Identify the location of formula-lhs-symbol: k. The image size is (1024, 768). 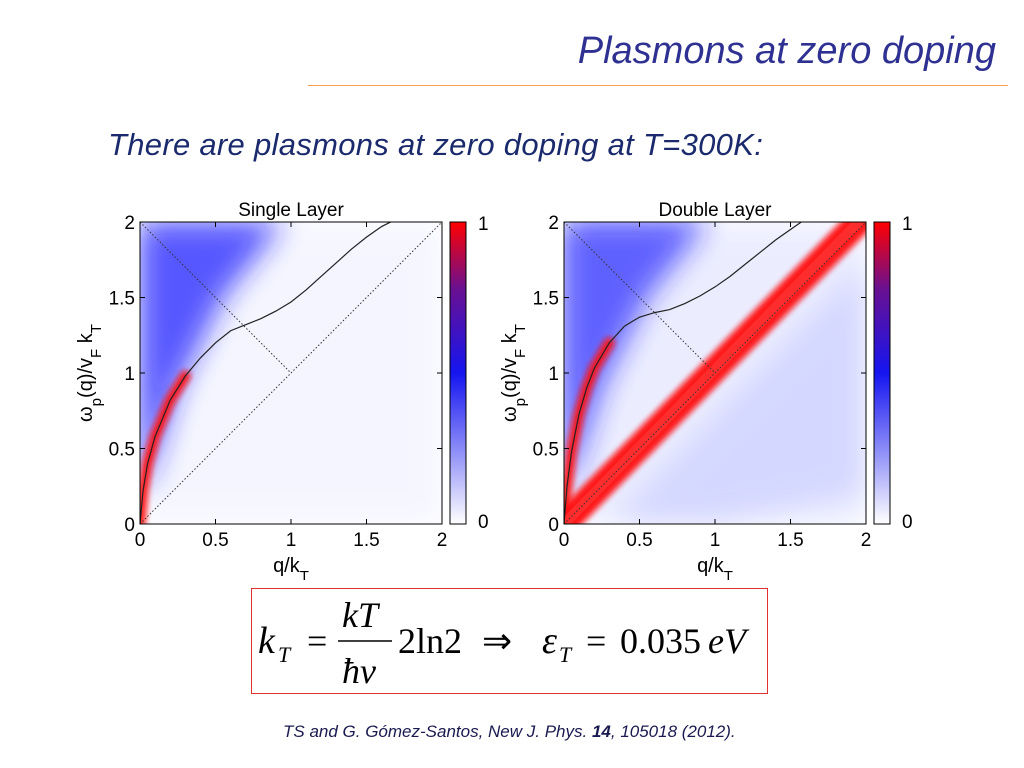
(267, 641).